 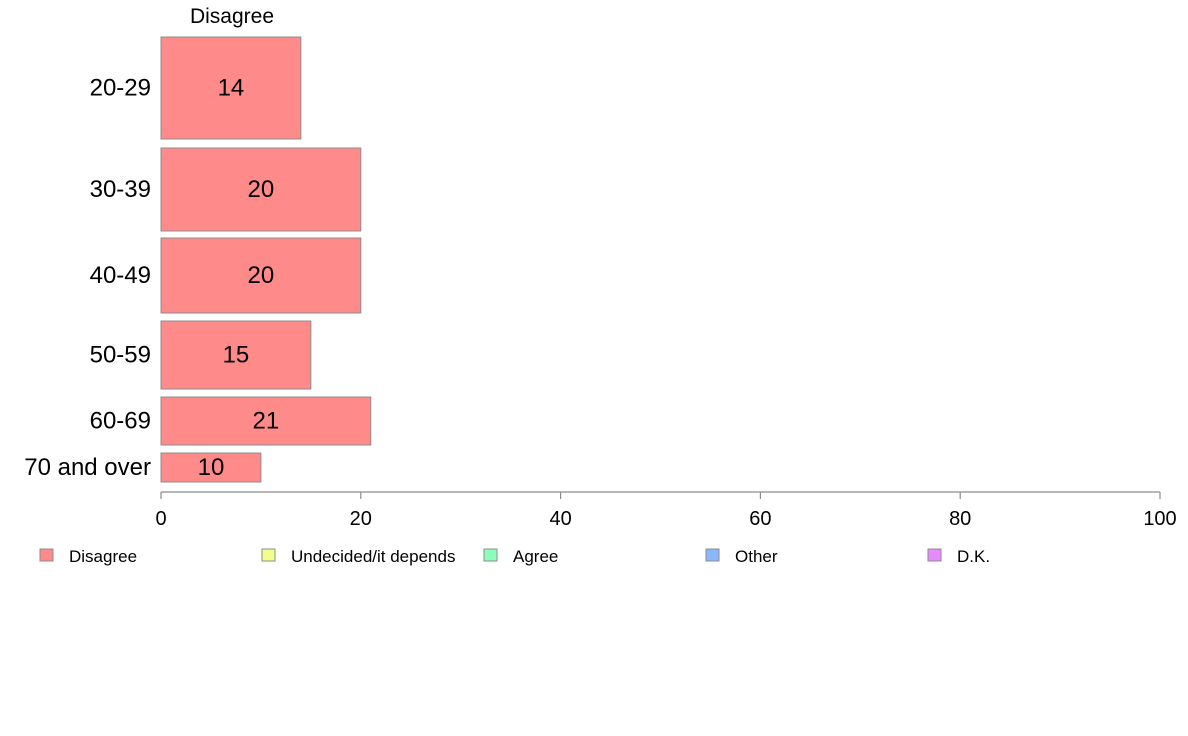 I want to click on bar-value-label: 21, so click(x=266, y=421).